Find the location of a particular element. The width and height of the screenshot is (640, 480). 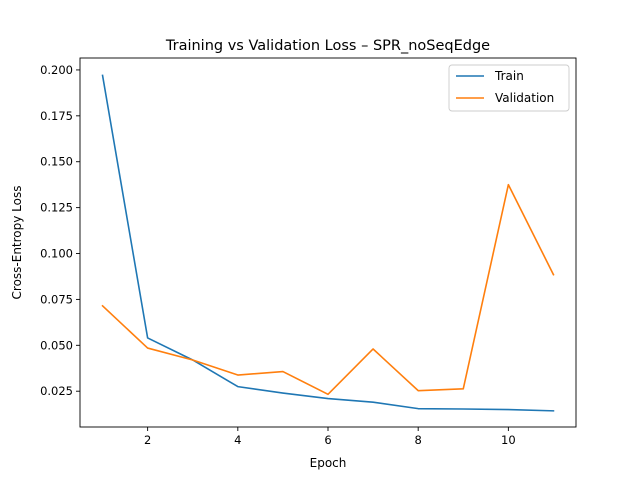

x-tick-label: 2 is located at coordinates (147, 440).